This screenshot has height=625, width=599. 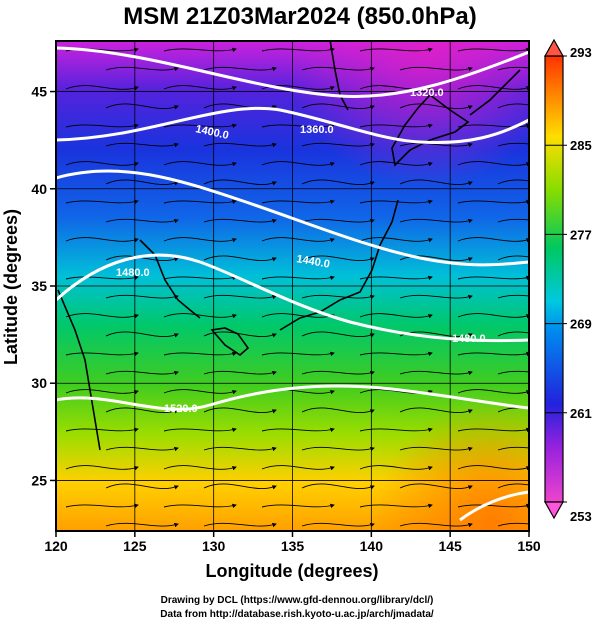 I want to click on x-tick-label: 125, so click(x=135, y=546).